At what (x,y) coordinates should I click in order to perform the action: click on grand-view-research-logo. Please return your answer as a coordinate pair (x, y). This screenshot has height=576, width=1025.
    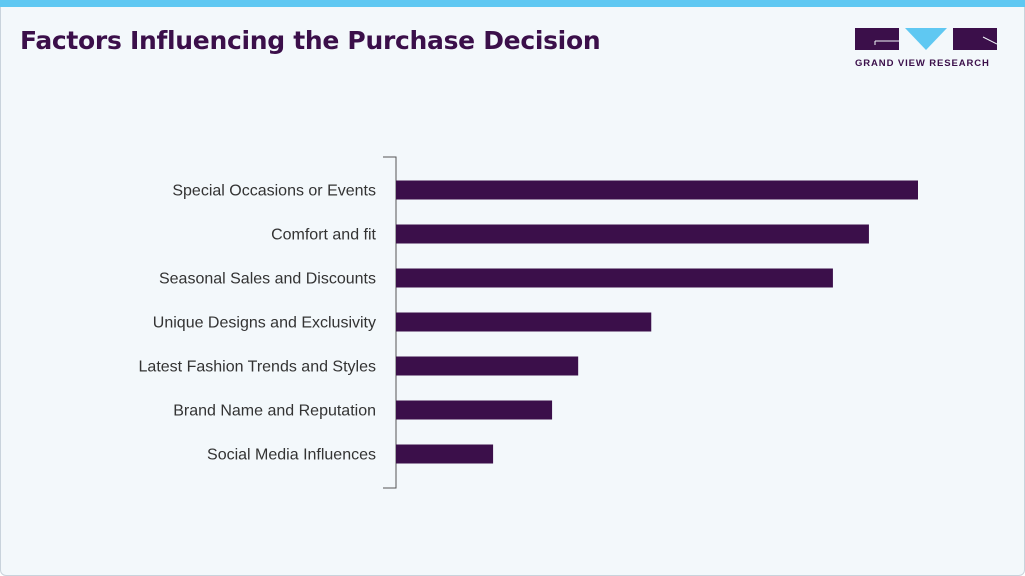
    Looking at the image, I should click on (926, 39).